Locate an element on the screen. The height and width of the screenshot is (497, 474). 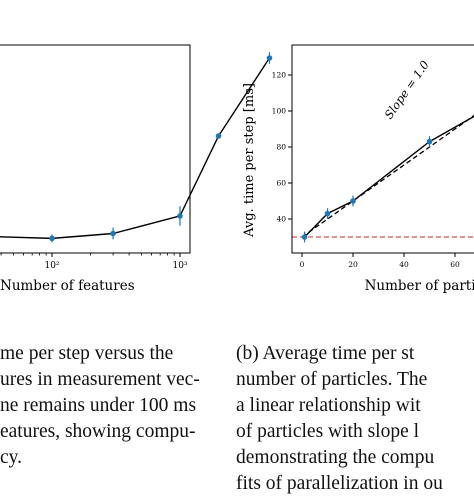
x-tick-label-b: 60 is located at coordinates (455, 264).